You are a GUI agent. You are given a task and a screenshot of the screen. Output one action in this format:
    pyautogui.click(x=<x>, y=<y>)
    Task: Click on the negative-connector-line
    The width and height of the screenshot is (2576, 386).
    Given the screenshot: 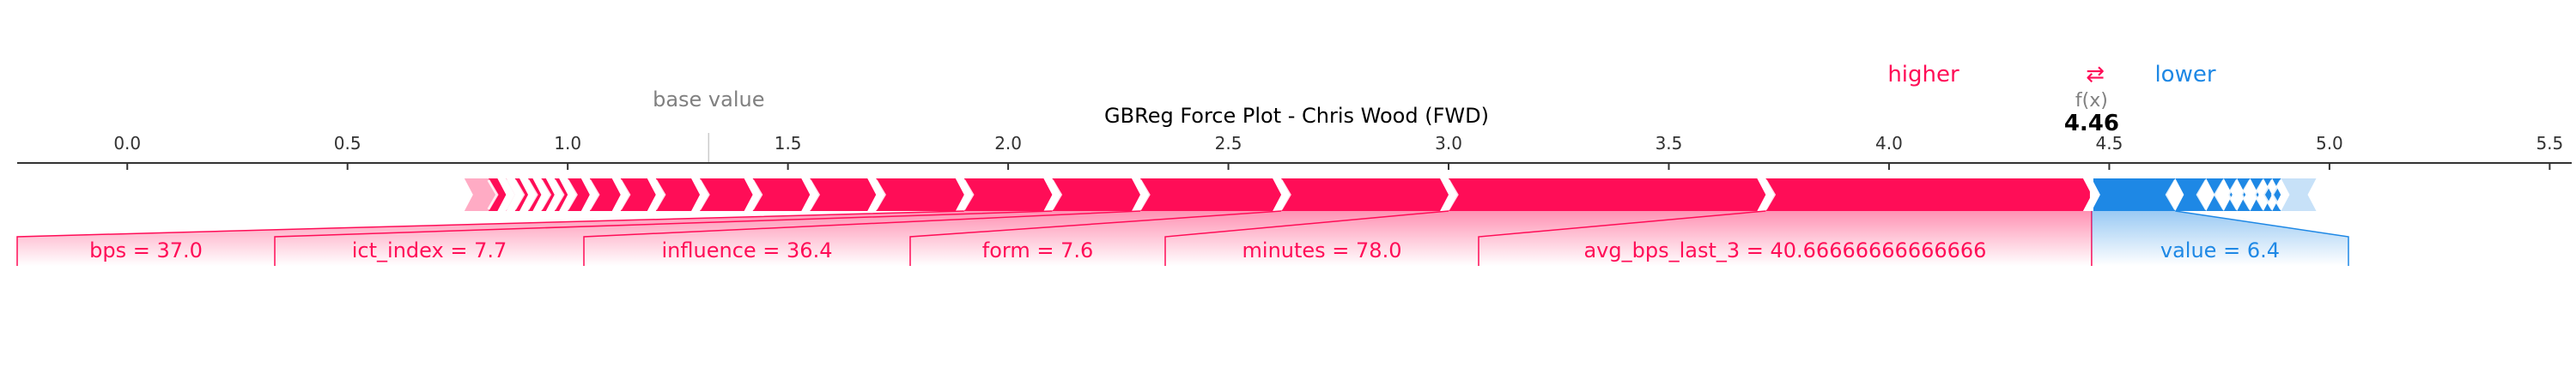 What is the action you would take?
    pyautogui.click(x=2262, y=238)
    